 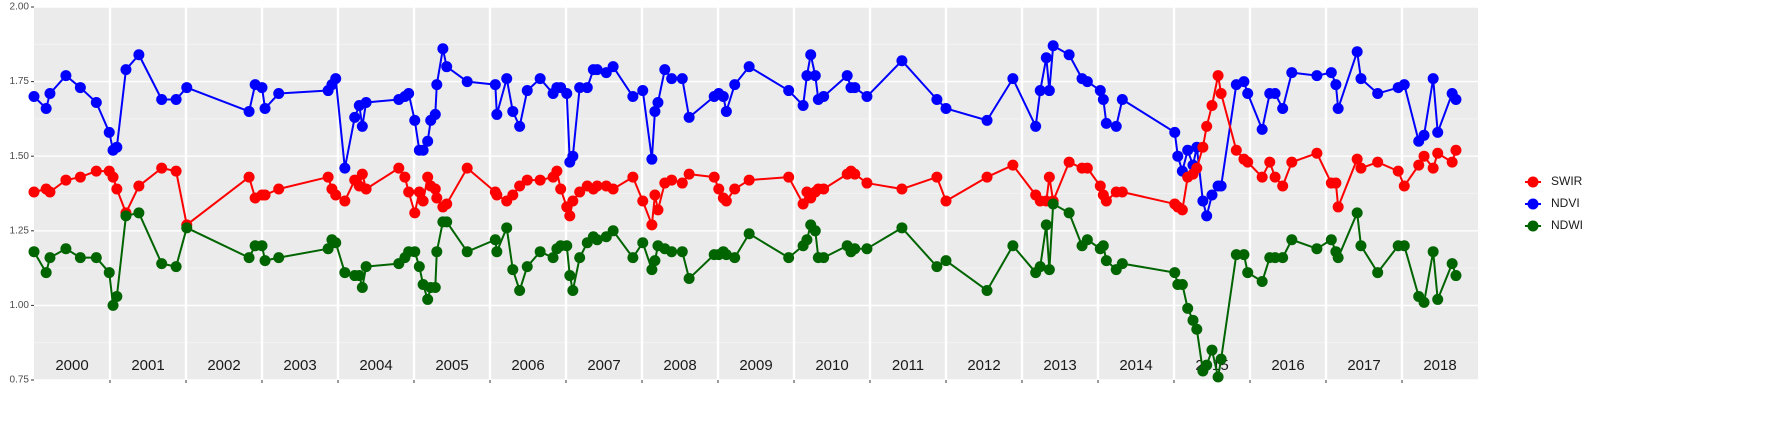 What do you see at coordinates (603, 365) in the screenshot?
I see `year-label: 2007` at bounding box center [603, 365].